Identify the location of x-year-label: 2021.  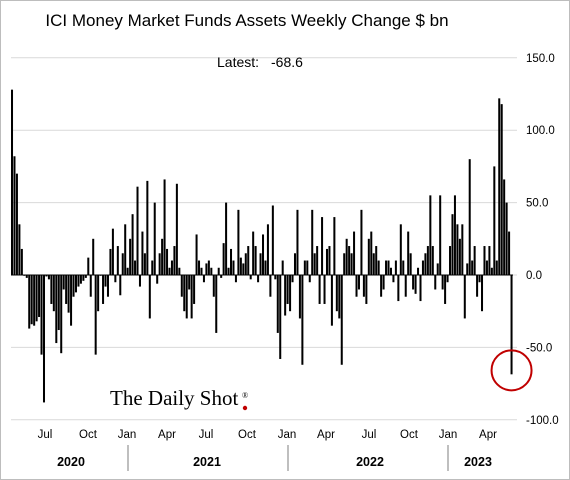
(207, 462).